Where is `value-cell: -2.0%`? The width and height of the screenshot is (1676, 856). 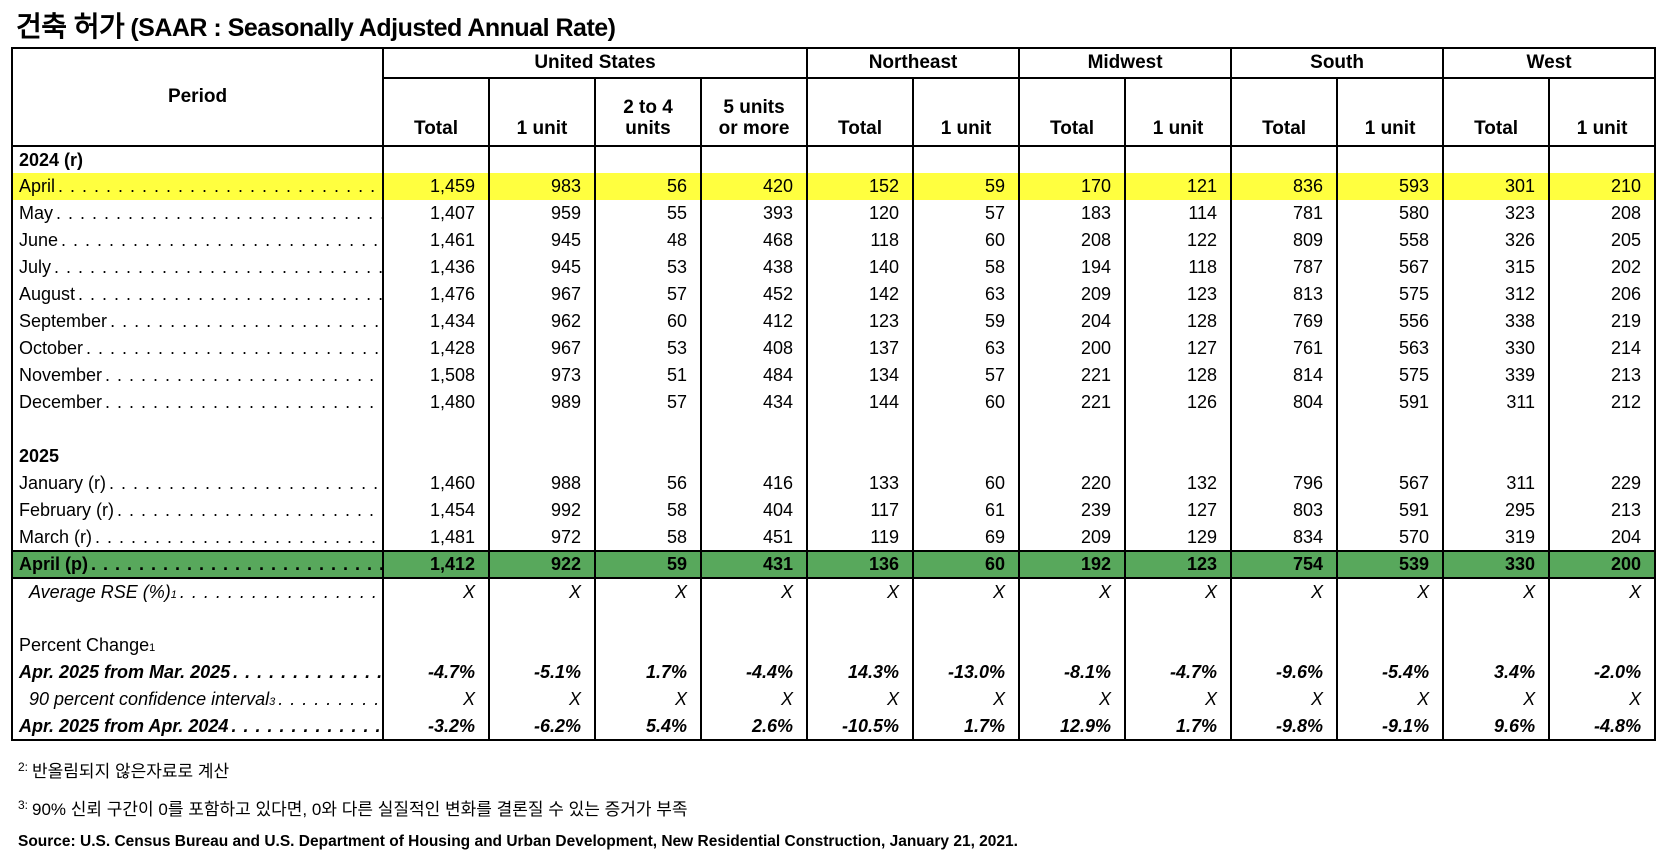 value-cell: -2.0% is located at coordinates (1602, 673).